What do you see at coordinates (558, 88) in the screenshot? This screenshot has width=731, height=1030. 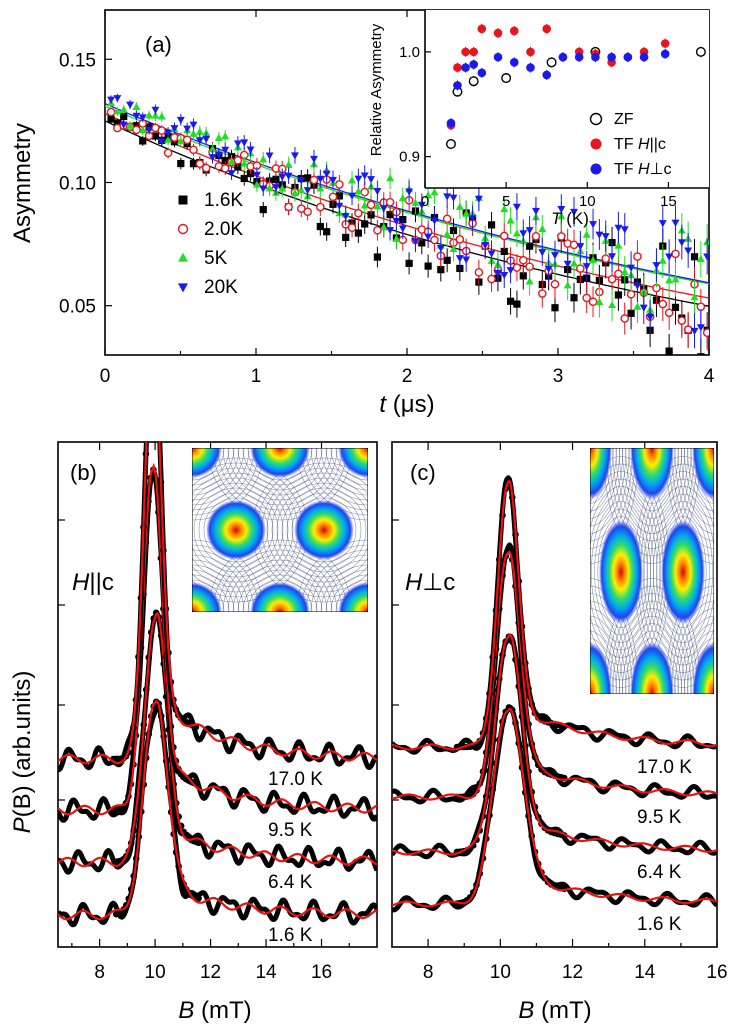 I see `inset-series-TF H⊥c` at bounding box center [558, 88].